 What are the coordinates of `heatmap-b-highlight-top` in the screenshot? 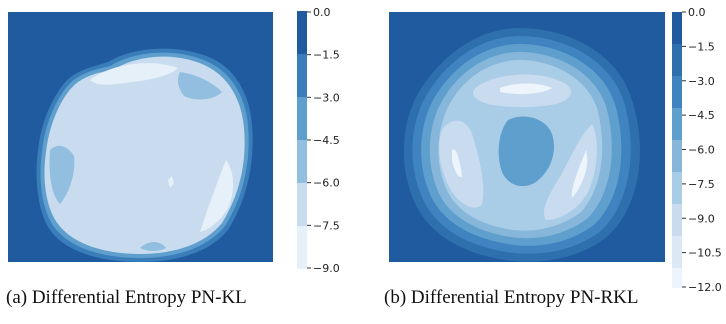 It's located at (526, 89).